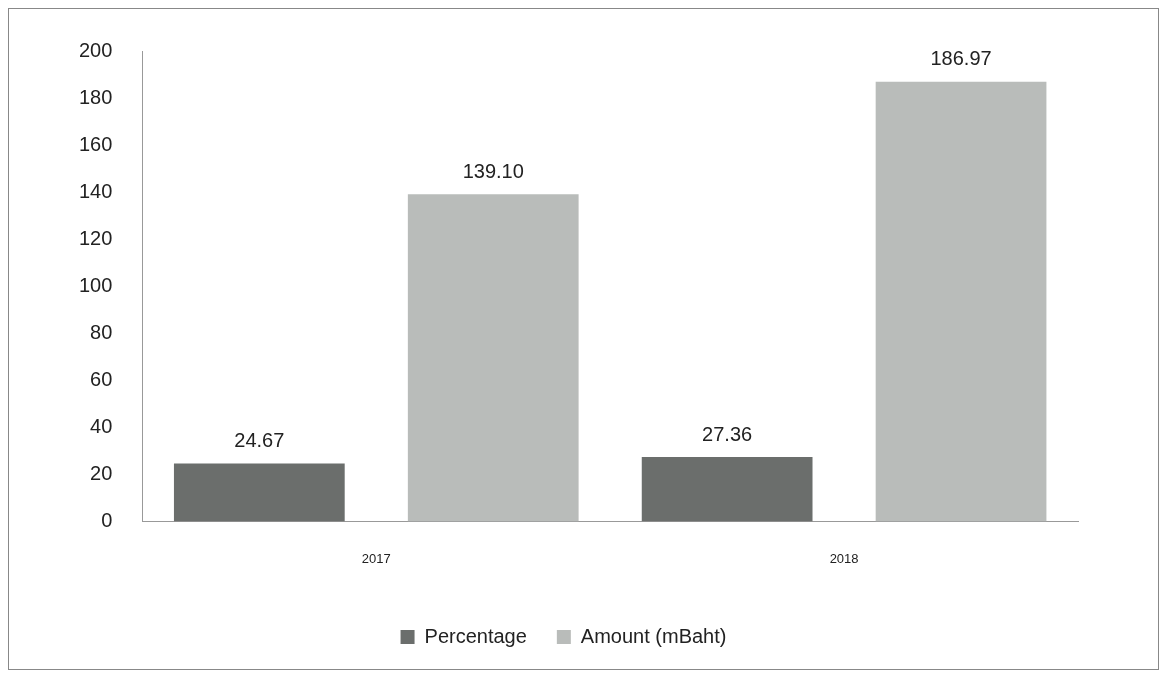 The width and height of the screenshot is (1167, 678). I want to click on y-tick-label: 0, so click(107, 519).